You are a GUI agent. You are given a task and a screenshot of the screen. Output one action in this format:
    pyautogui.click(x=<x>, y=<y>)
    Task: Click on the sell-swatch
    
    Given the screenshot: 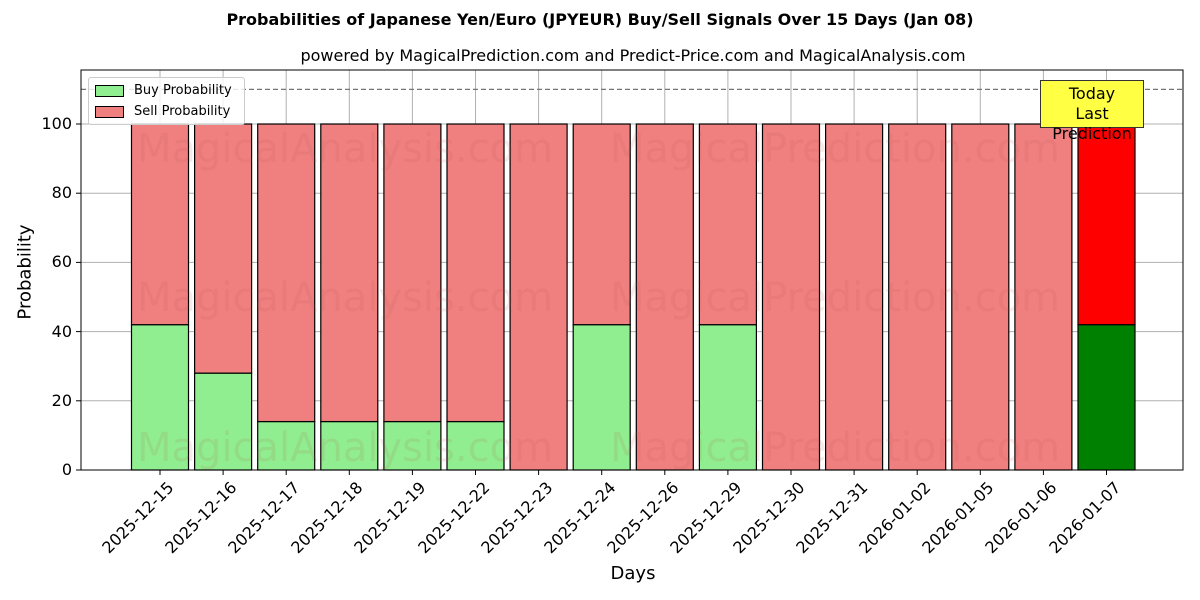 What is the action you would take?
    pyautogui.click(x=109, y=111)
    